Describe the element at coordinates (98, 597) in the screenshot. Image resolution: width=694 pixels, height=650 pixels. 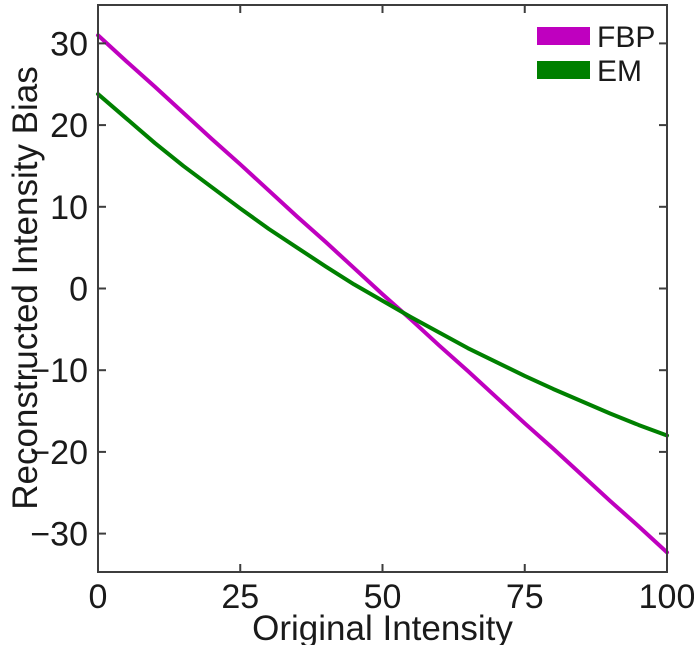
I see `x-tick-label: 0` at that location.